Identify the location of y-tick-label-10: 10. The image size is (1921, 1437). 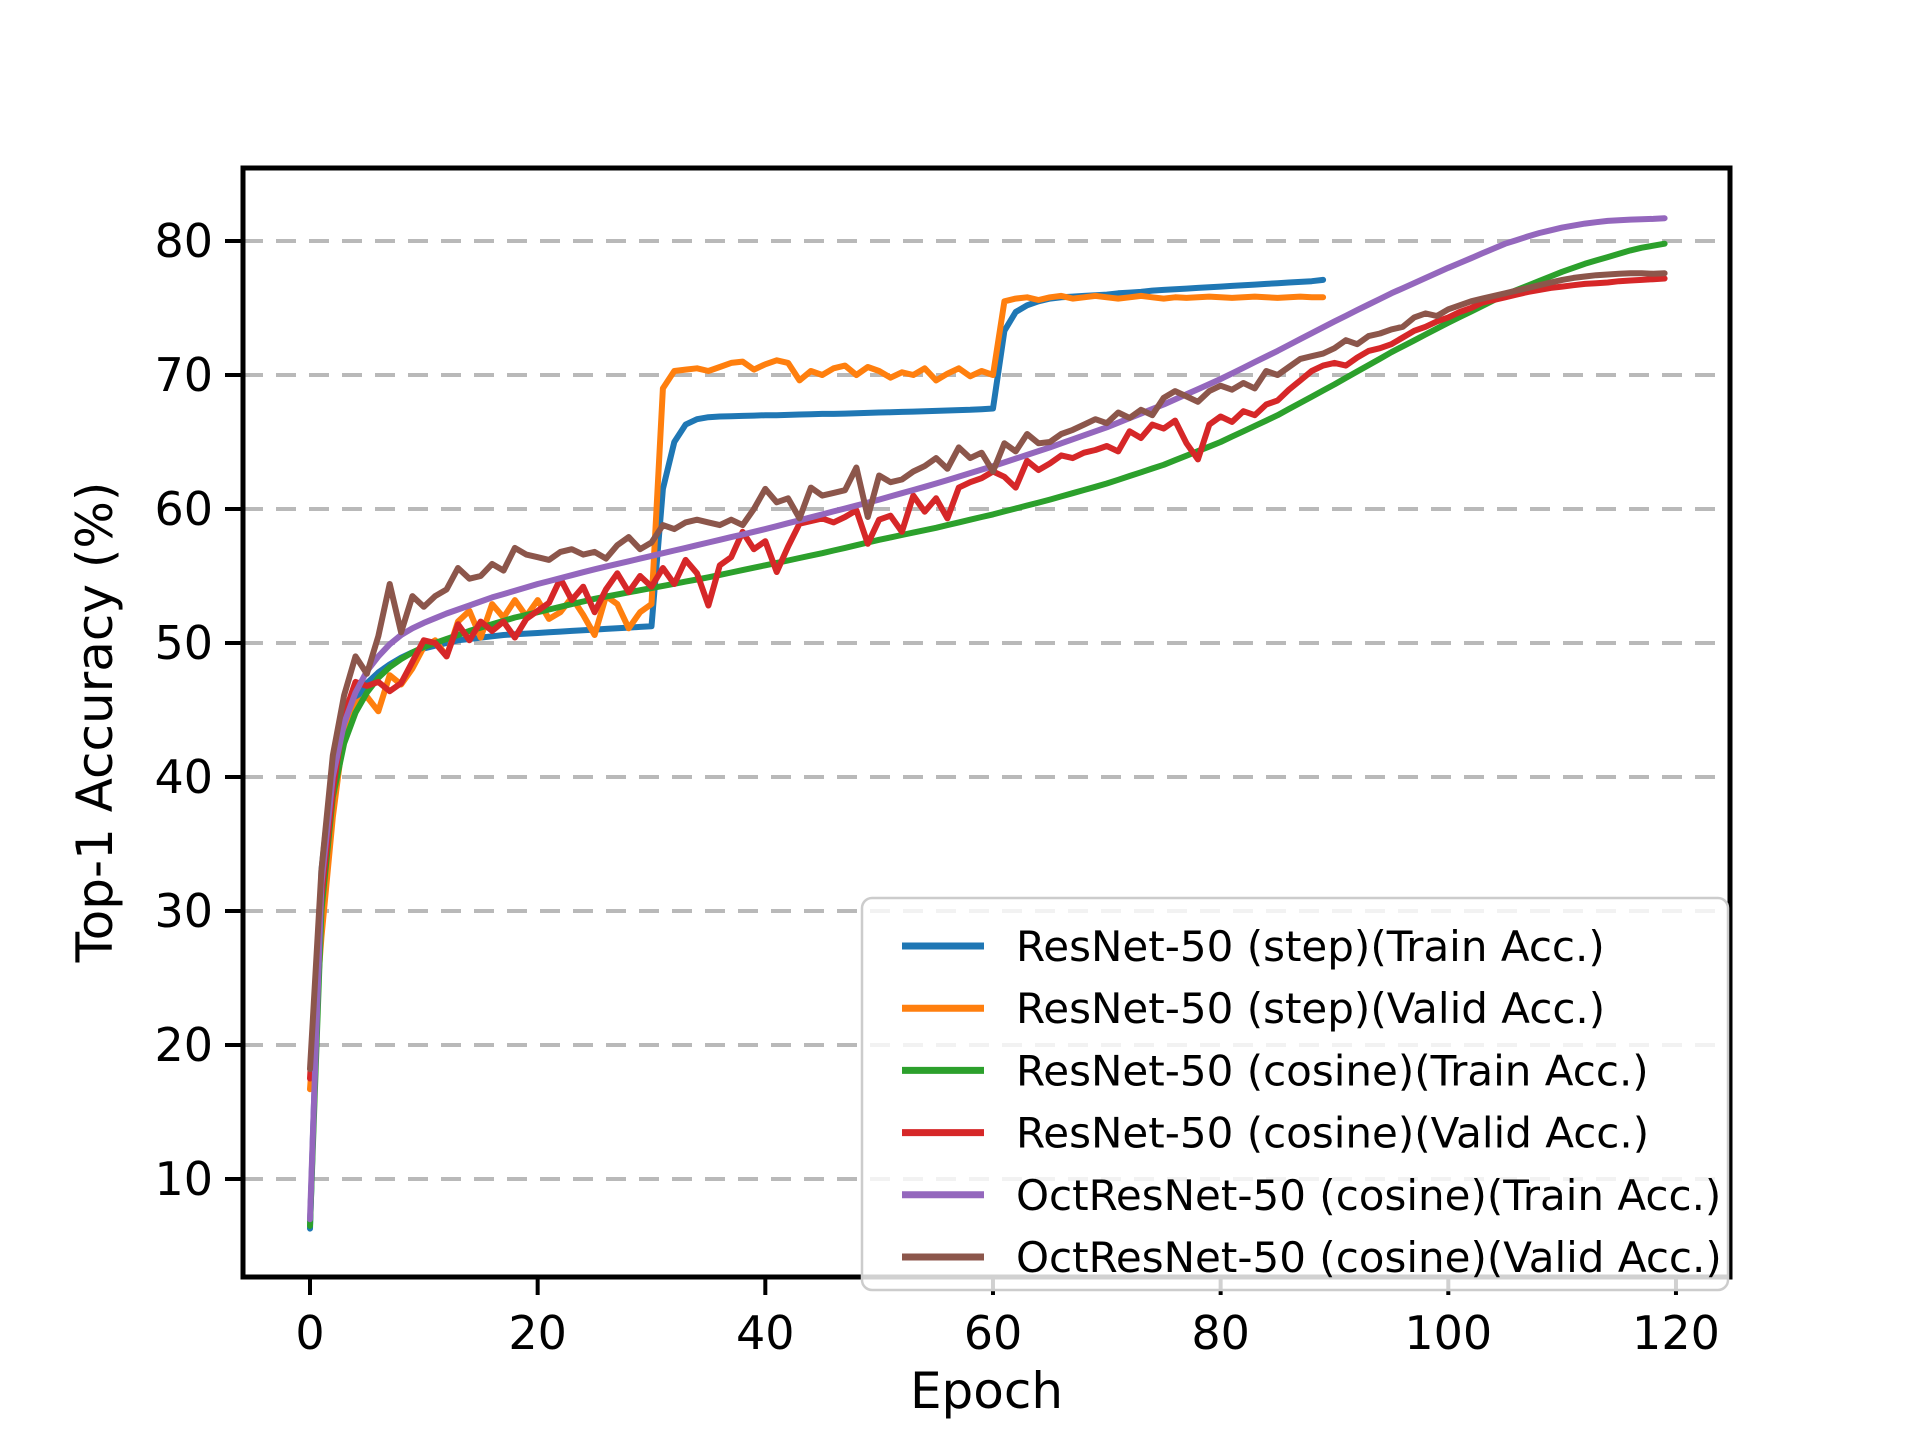
(183, 1179).